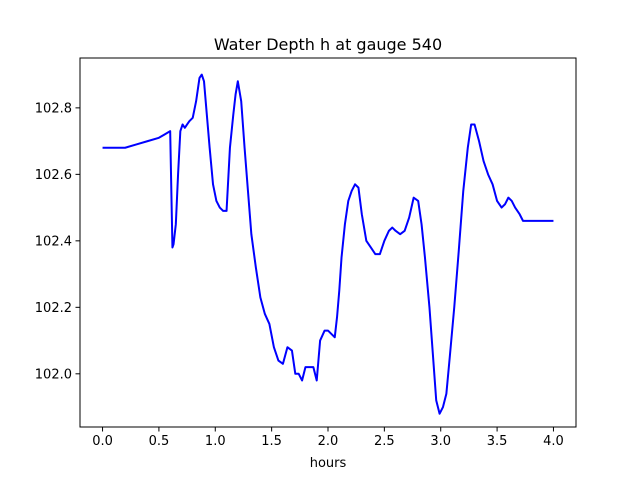 The image size is (640, 480). What do you see at coordinates (328, 44) in the screenshot?
I see `chart-title: Water Depth h at gauge 540` at bounding box center [328, 44].